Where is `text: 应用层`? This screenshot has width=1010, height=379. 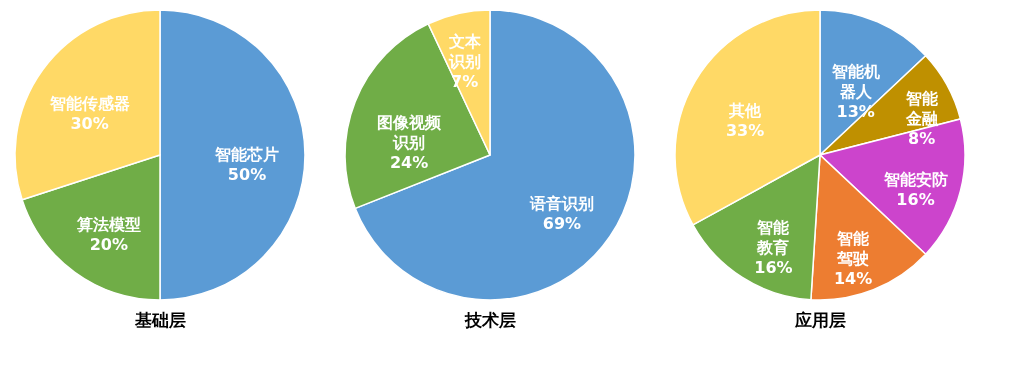
text: 应用层 is located at coordinates (819, 320).